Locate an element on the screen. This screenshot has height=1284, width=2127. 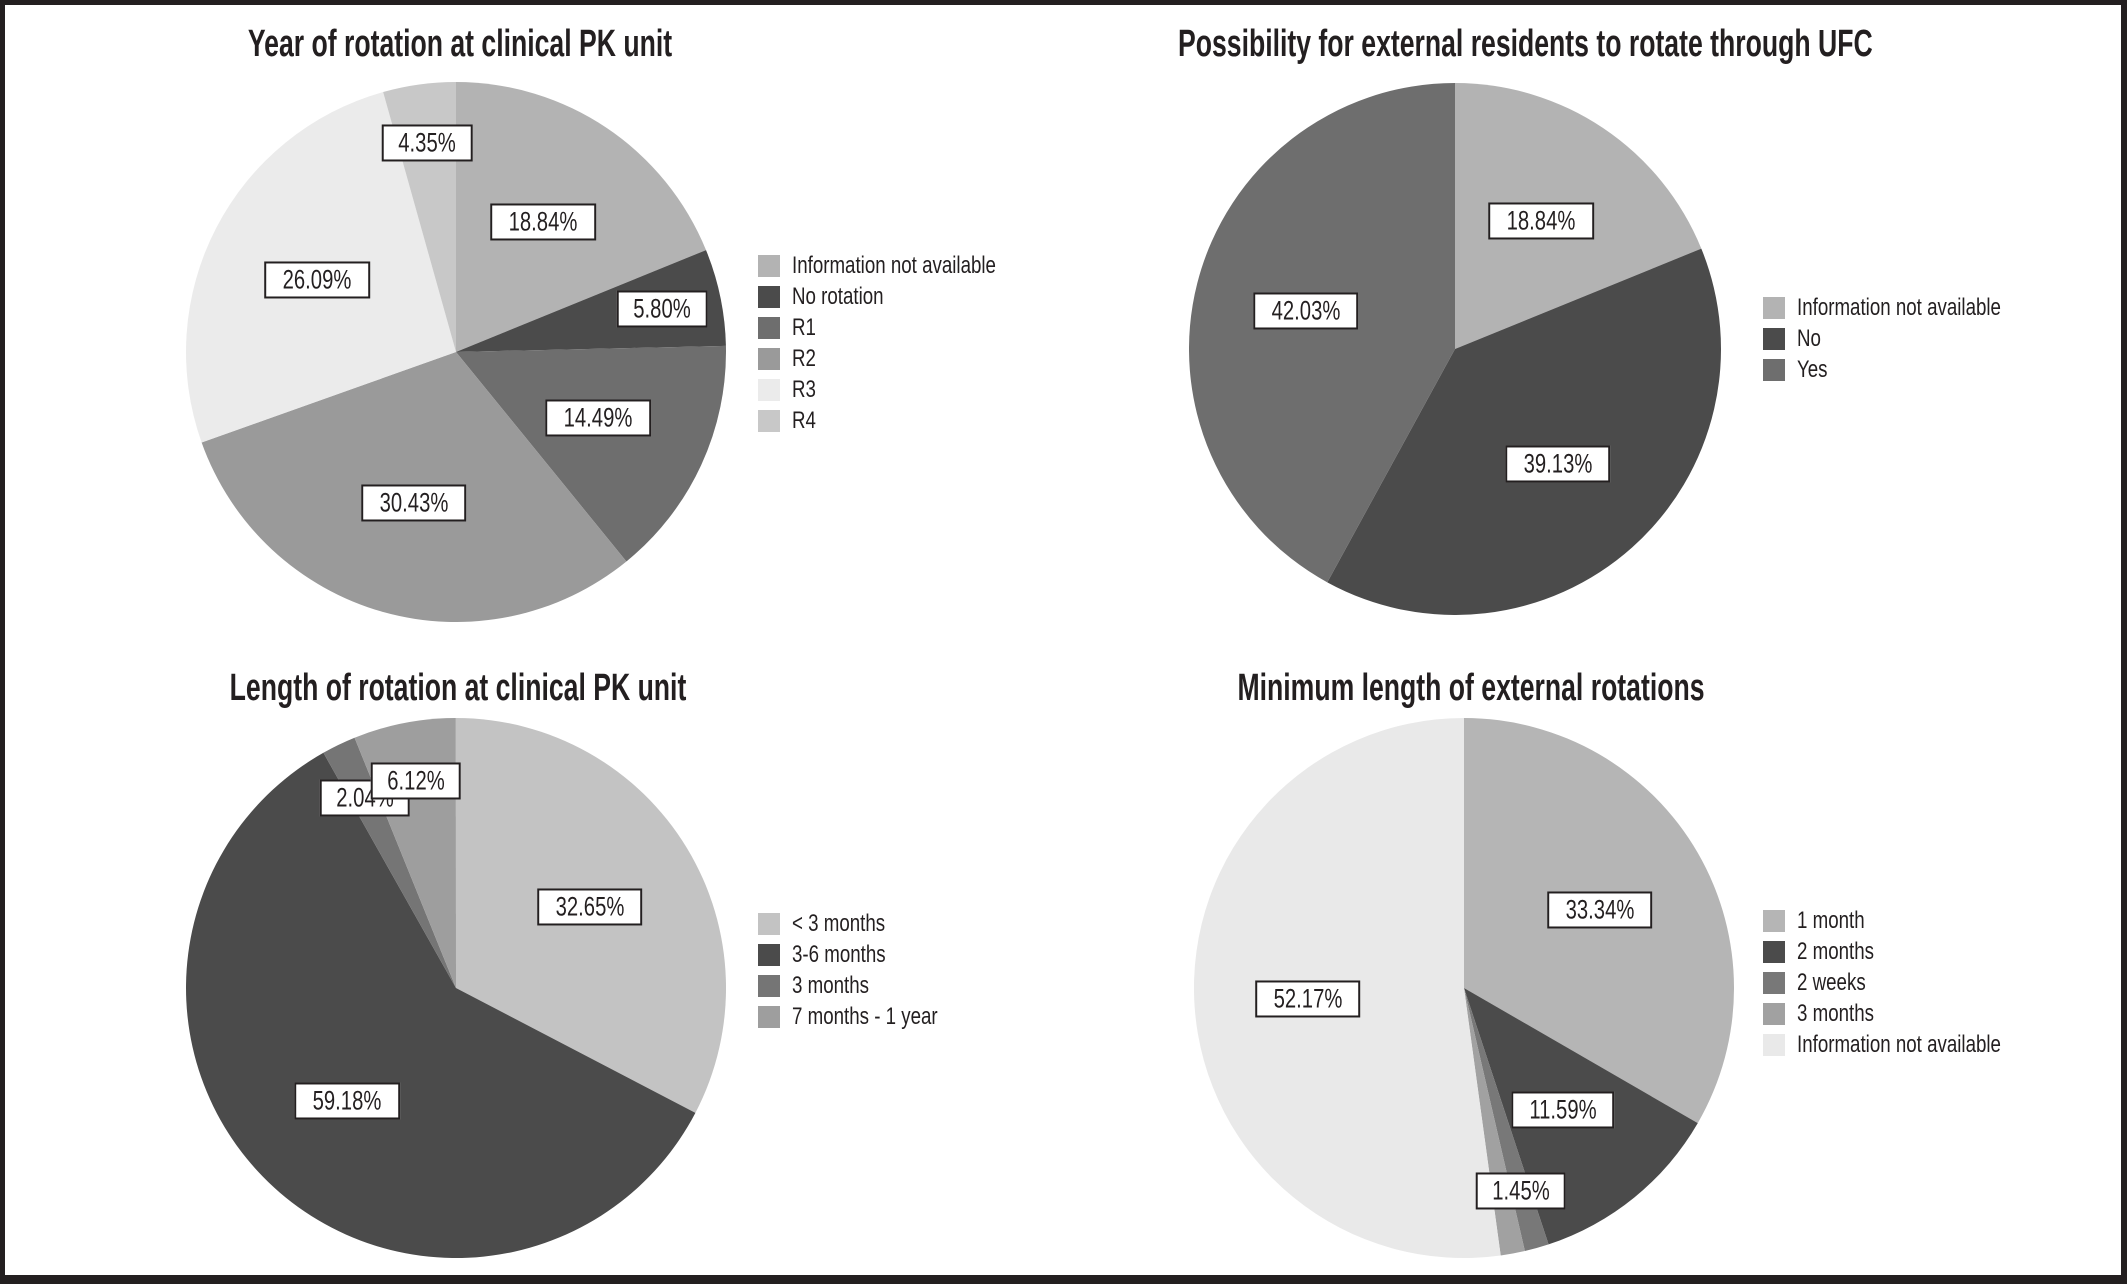
slice-percent-label: 6.12% is located at coordinates (415, 781).